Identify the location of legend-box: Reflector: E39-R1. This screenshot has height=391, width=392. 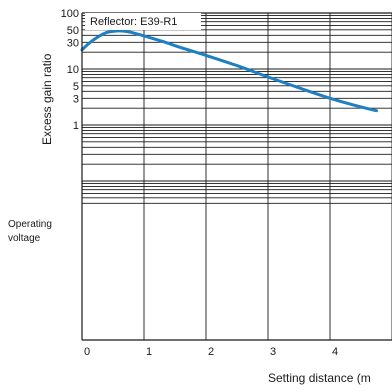
(143, 21).